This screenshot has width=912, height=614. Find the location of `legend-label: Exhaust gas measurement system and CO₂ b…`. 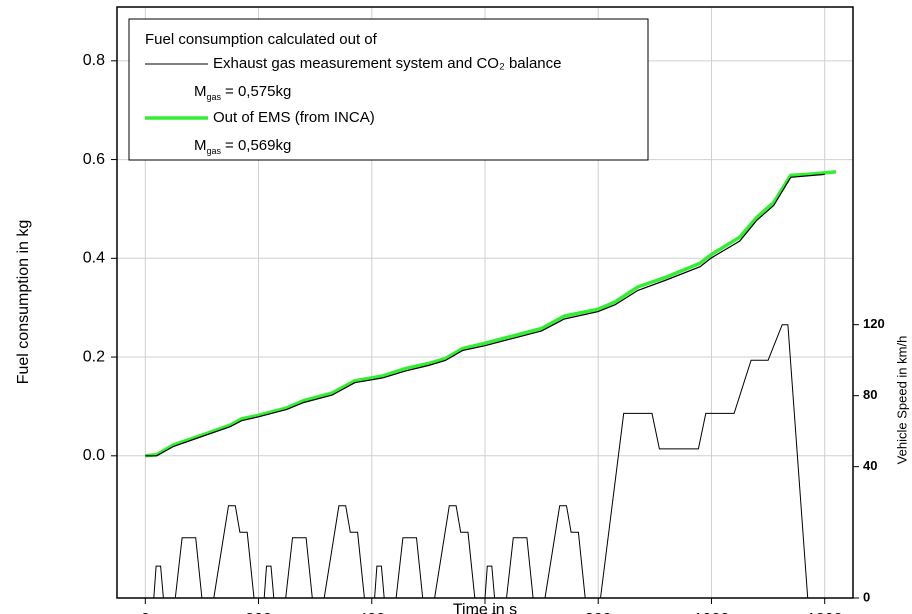

legend-label: Exhaust gas measurement system and CO₂ b… is located at coordinates (387, 63).